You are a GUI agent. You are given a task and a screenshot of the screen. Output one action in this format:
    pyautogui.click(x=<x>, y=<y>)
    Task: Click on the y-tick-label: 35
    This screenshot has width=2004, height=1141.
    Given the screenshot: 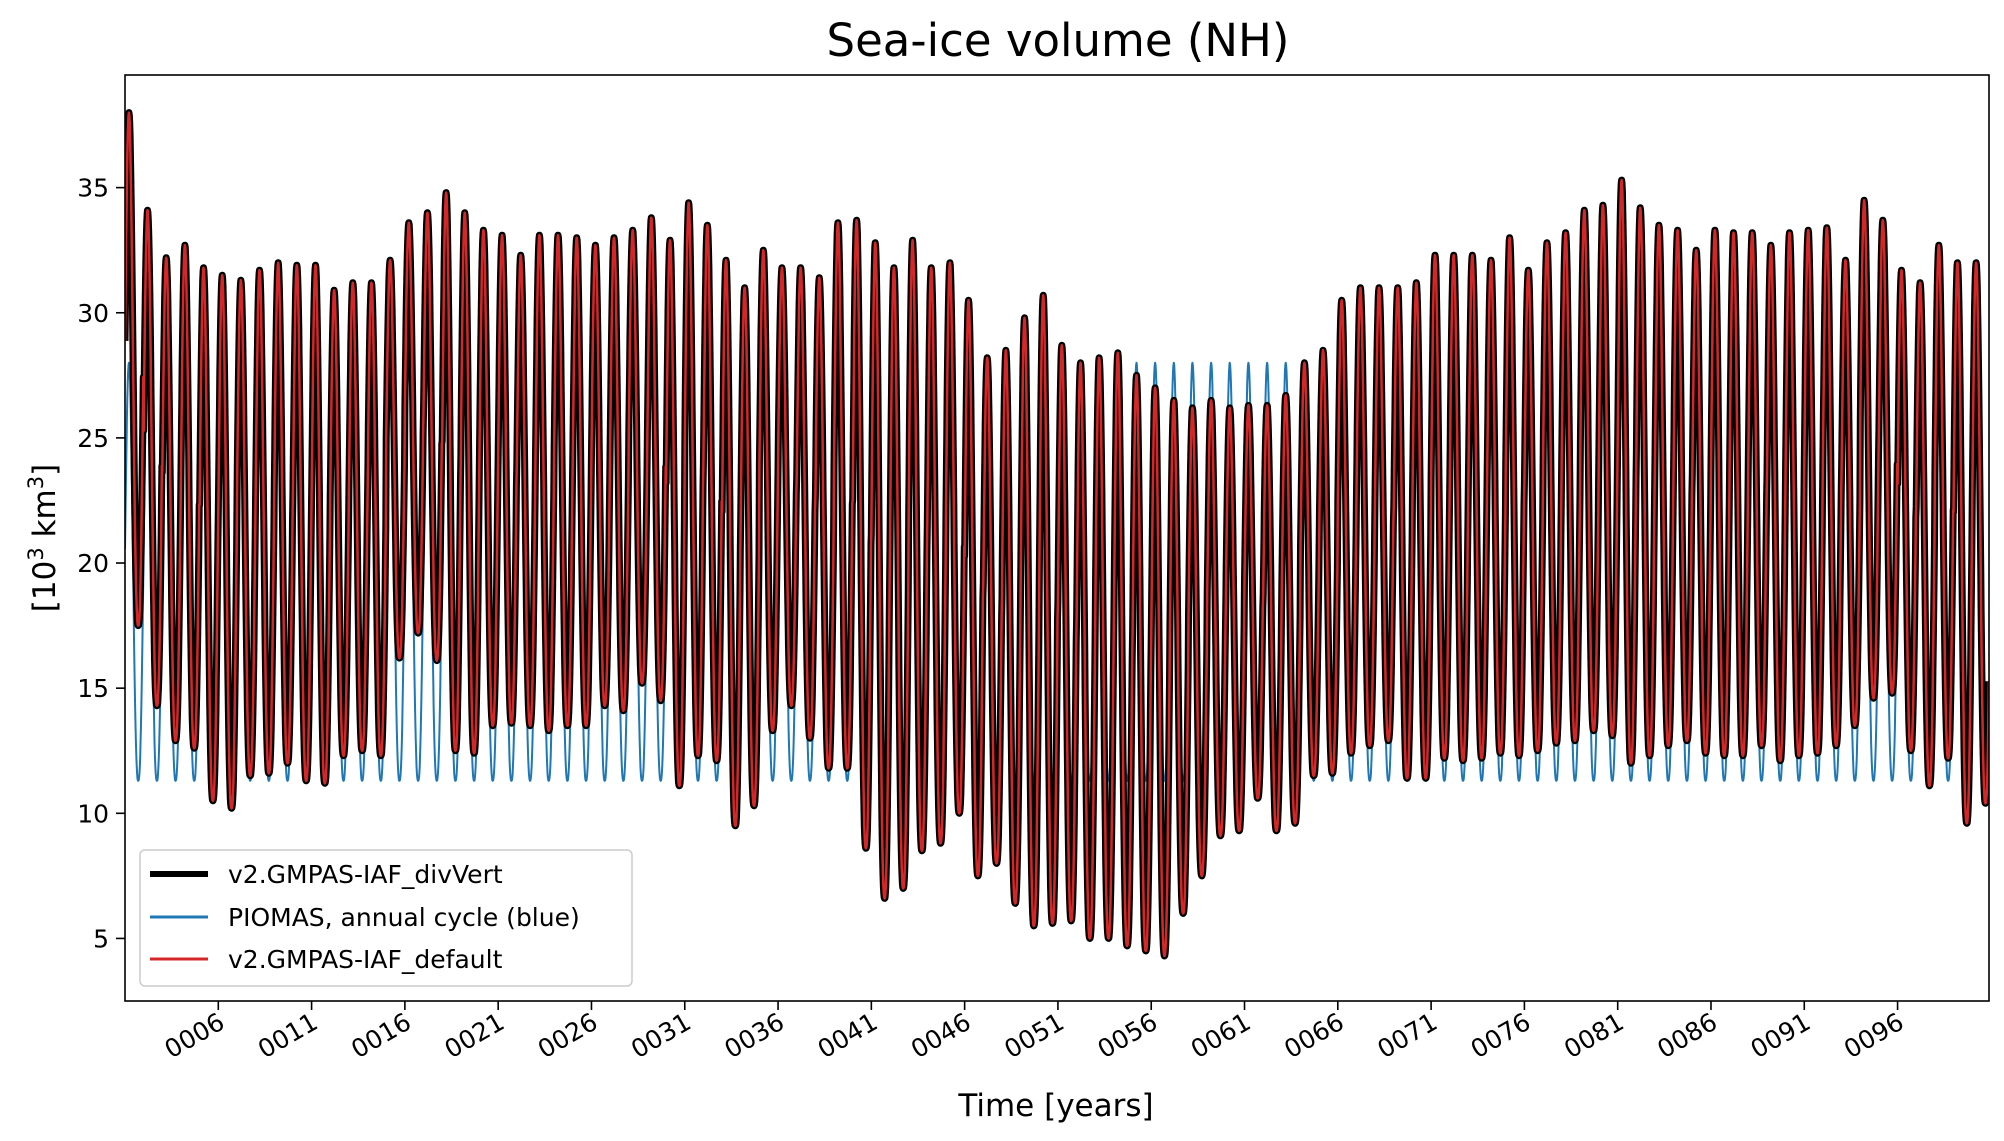 What is the action you would take?
    pyautogui.click(x=93, y=188)
    